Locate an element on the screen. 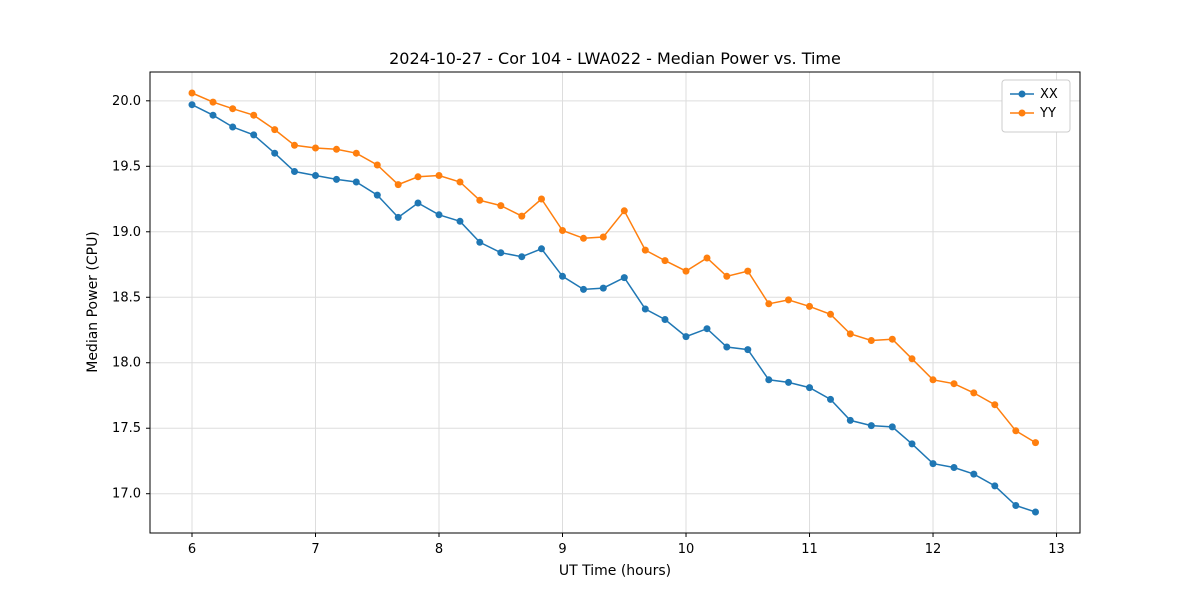  y-tick-label: 17.5 is located at coordinates (126, 428).